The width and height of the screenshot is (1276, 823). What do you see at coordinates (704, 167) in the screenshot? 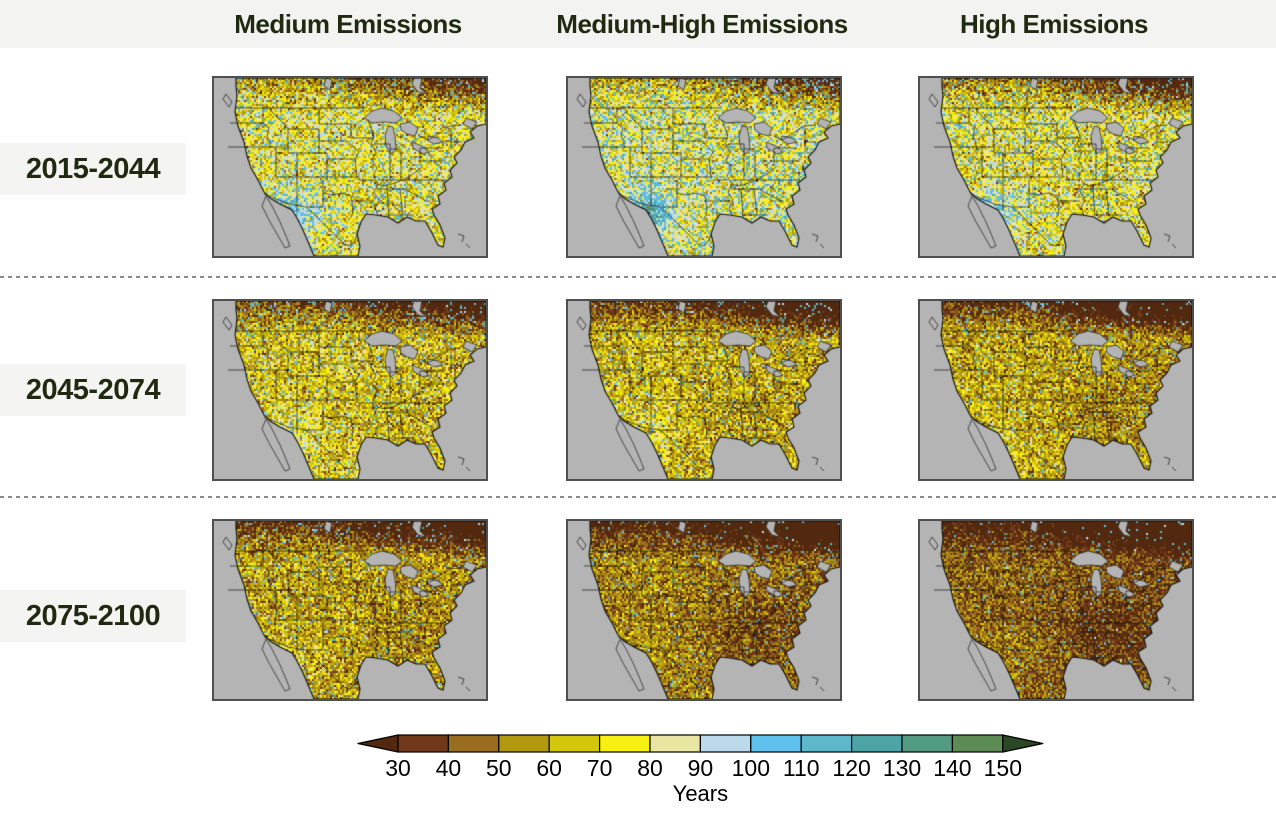
I see `map-panel-2015-2044-medium-high-emissions` at bounding box center [704, 167].